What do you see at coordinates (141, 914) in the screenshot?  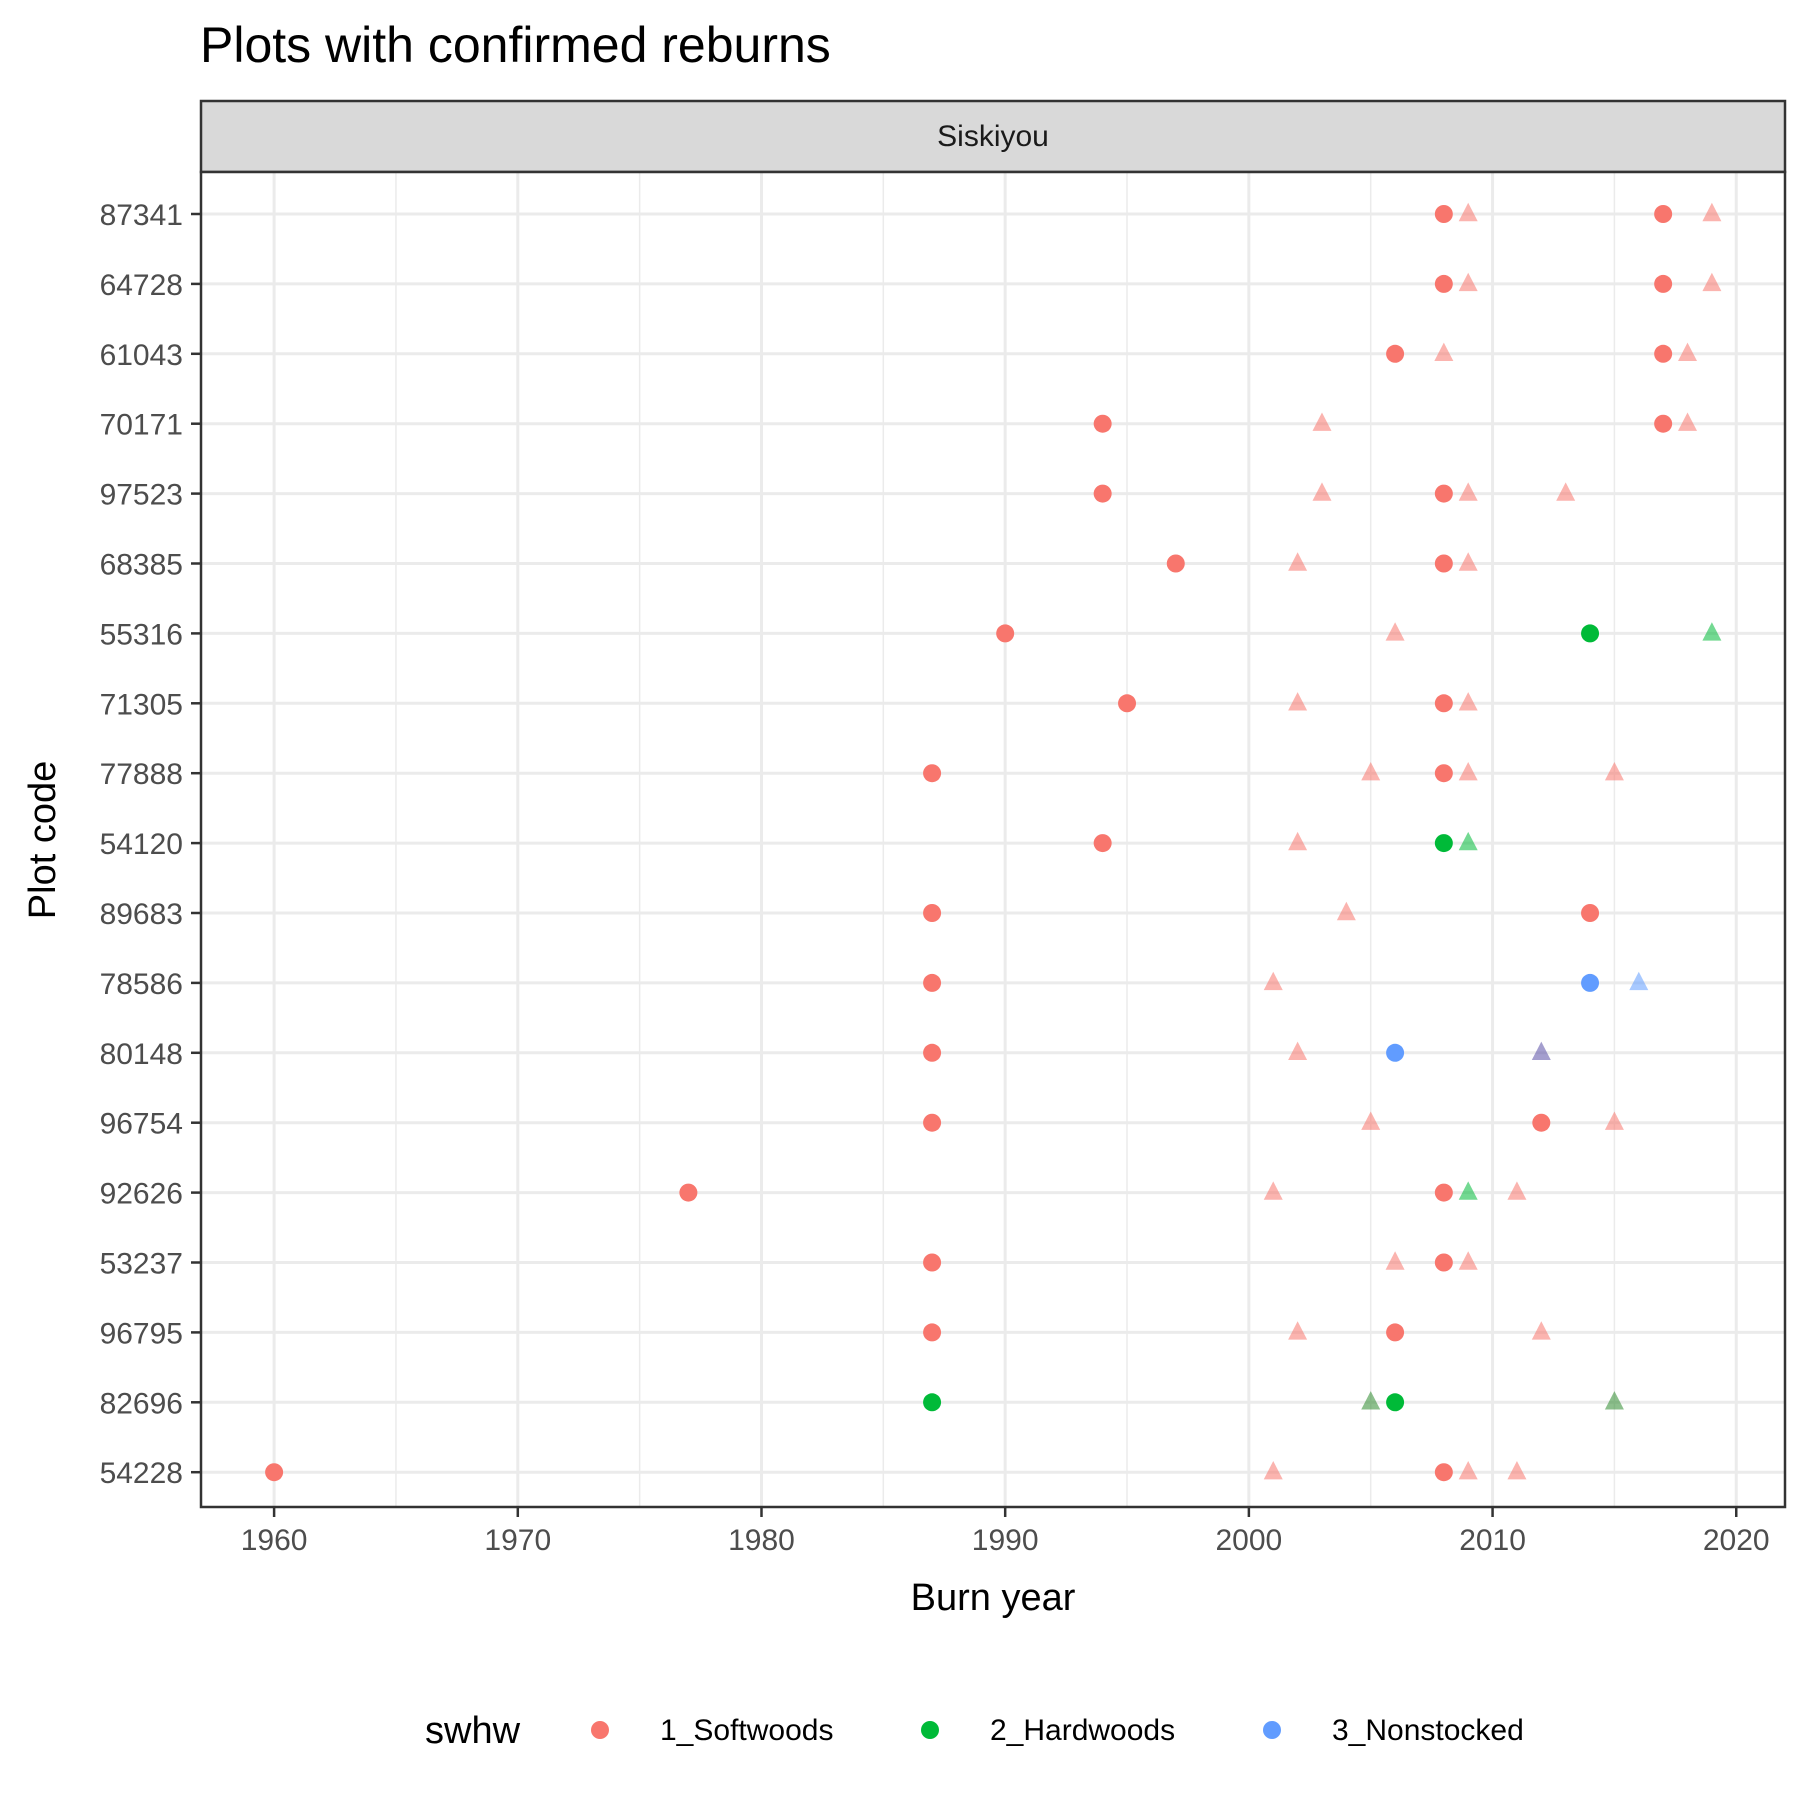 I see `y-tick-label: 89683` at bounding box center [141, 914].